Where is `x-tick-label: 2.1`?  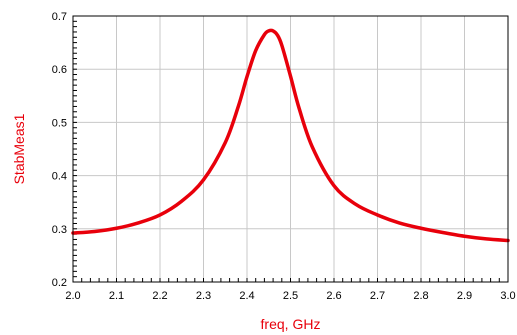 x-tick-label: 2.1 is located at coordinates (116, 296).